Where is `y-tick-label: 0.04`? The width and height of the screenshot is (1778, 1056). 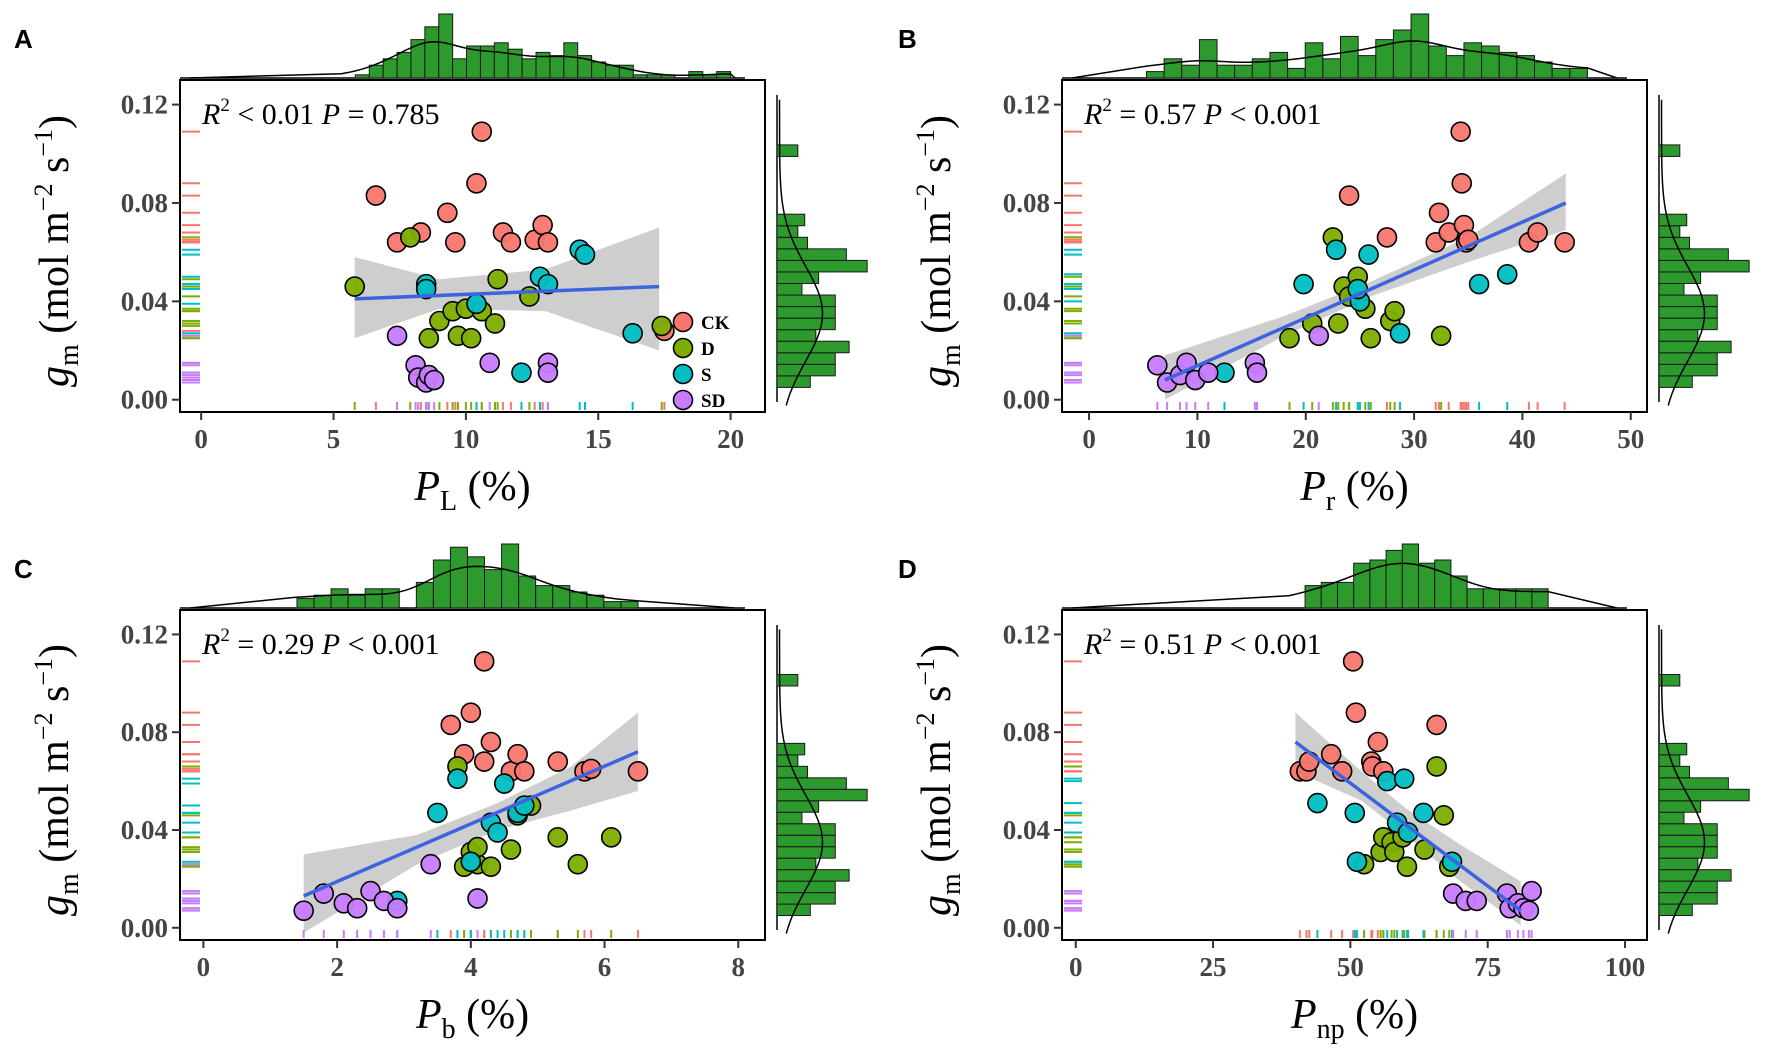
y-tick-label: 0.04 is located at coordinates (144, 301).